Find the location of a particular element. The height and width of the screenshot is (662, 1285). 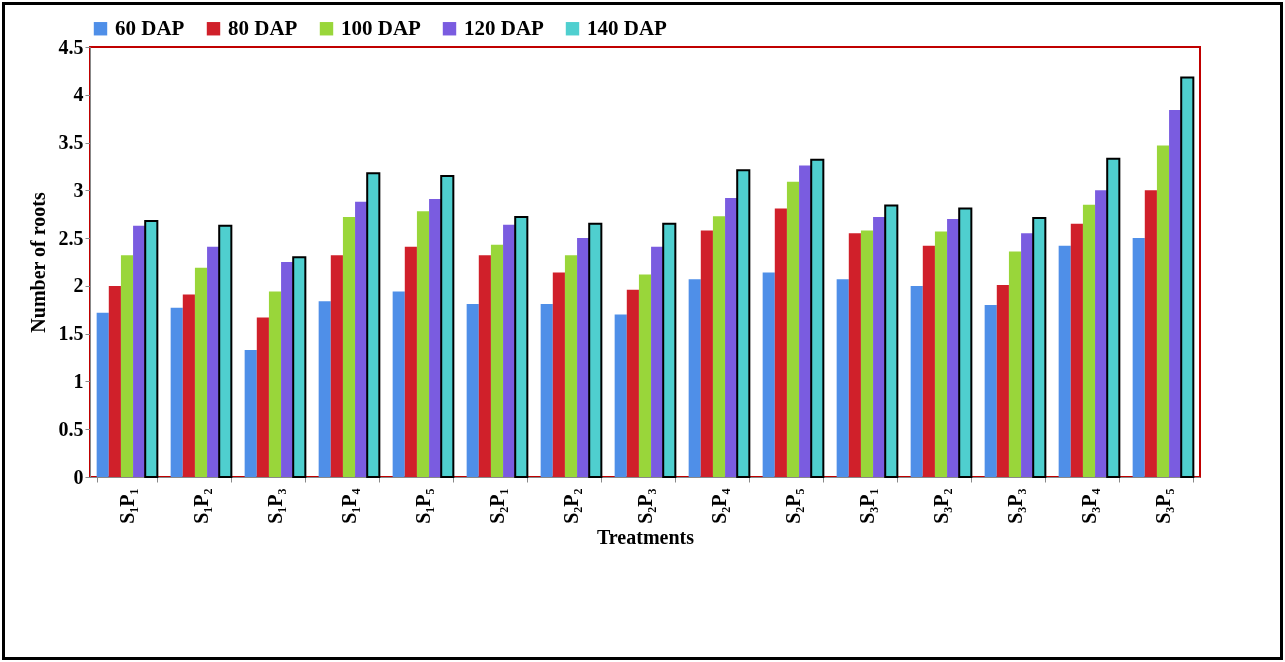

x-tick-label: S₁P₃ is located at coordinates (274, 506).